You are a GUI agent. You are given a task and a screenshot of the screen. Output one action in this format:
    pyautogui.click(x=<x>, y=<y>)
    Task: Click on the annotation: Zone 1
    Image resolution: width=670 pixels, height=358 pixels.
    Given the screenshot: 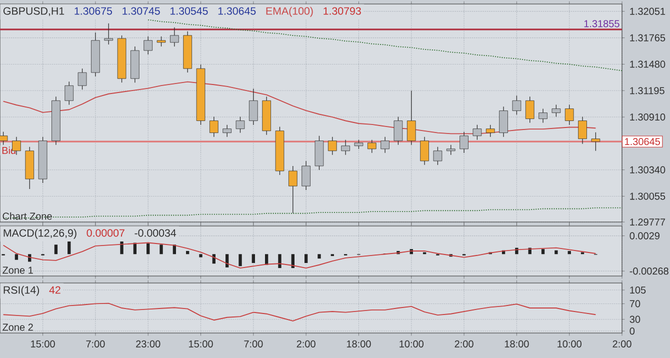 What is the action you would take?
    pyautogui.click(x=17, y=270)
    